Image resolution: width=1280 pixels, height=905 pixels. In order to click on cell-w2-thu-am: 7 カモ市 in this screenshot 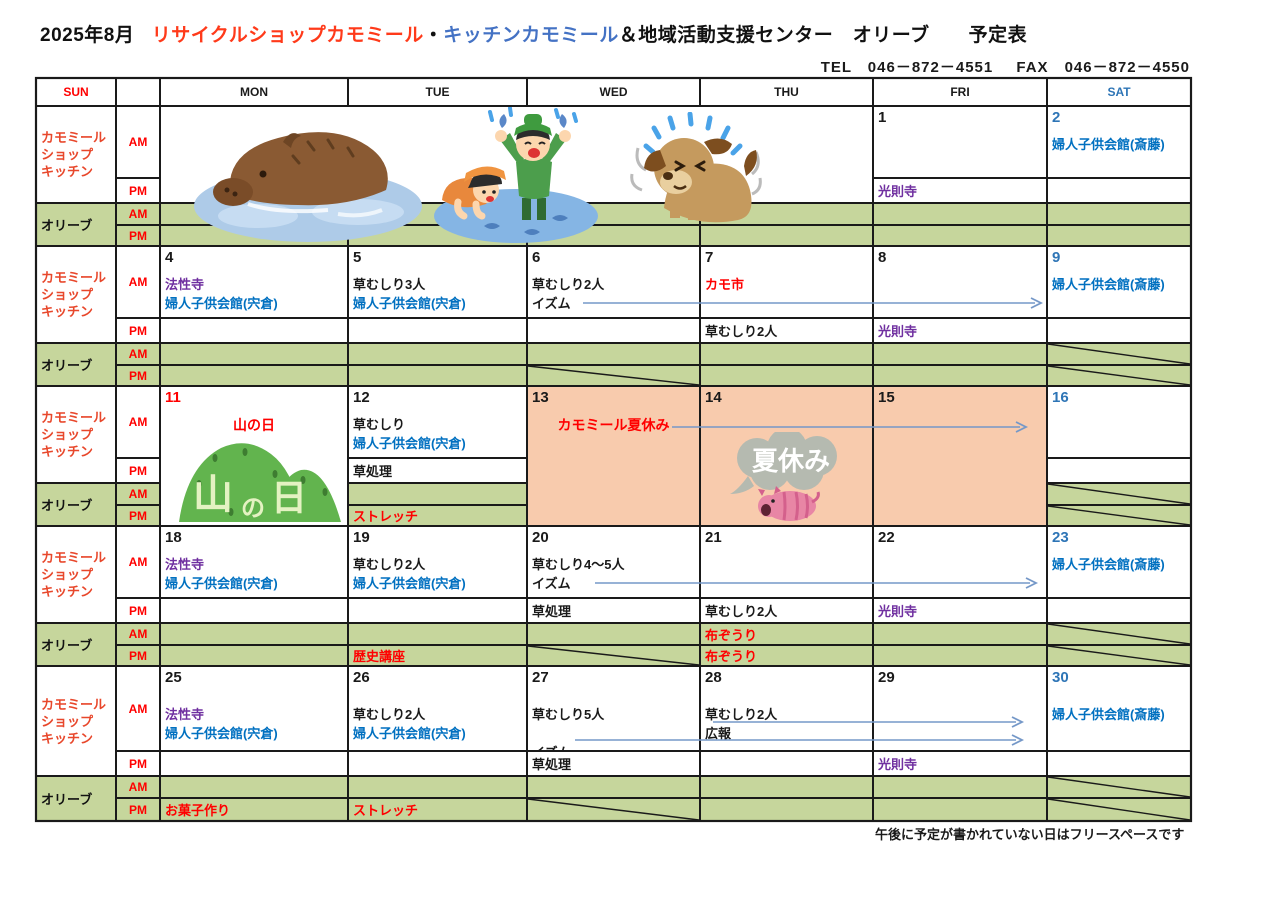, I will do `click(786, 282)`.